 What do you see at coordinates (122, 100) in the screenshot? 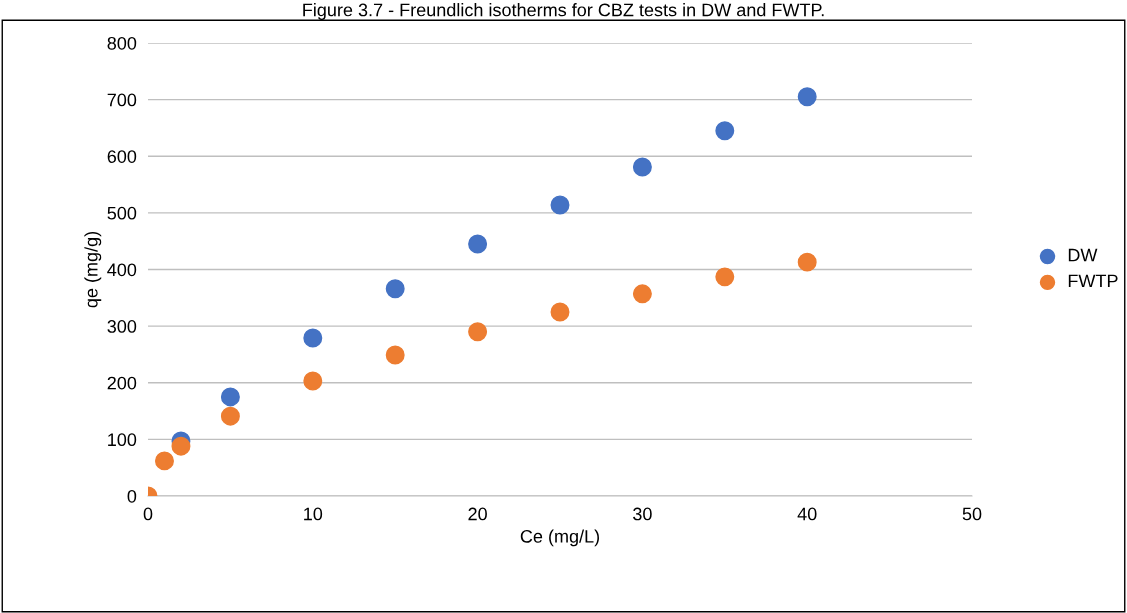
I see `y-tick-label: 700` at bounding box center [122, 100].